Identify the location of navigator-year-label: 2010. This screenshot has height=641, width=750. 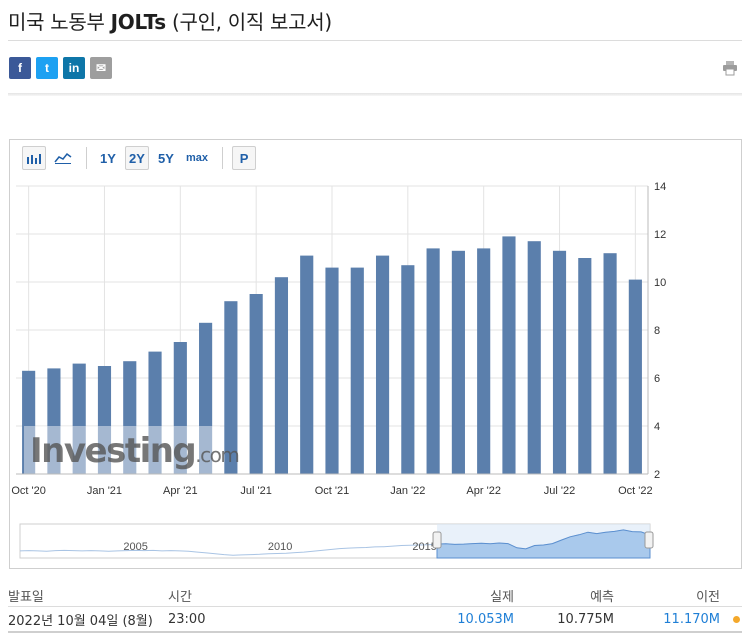
(280, 547).